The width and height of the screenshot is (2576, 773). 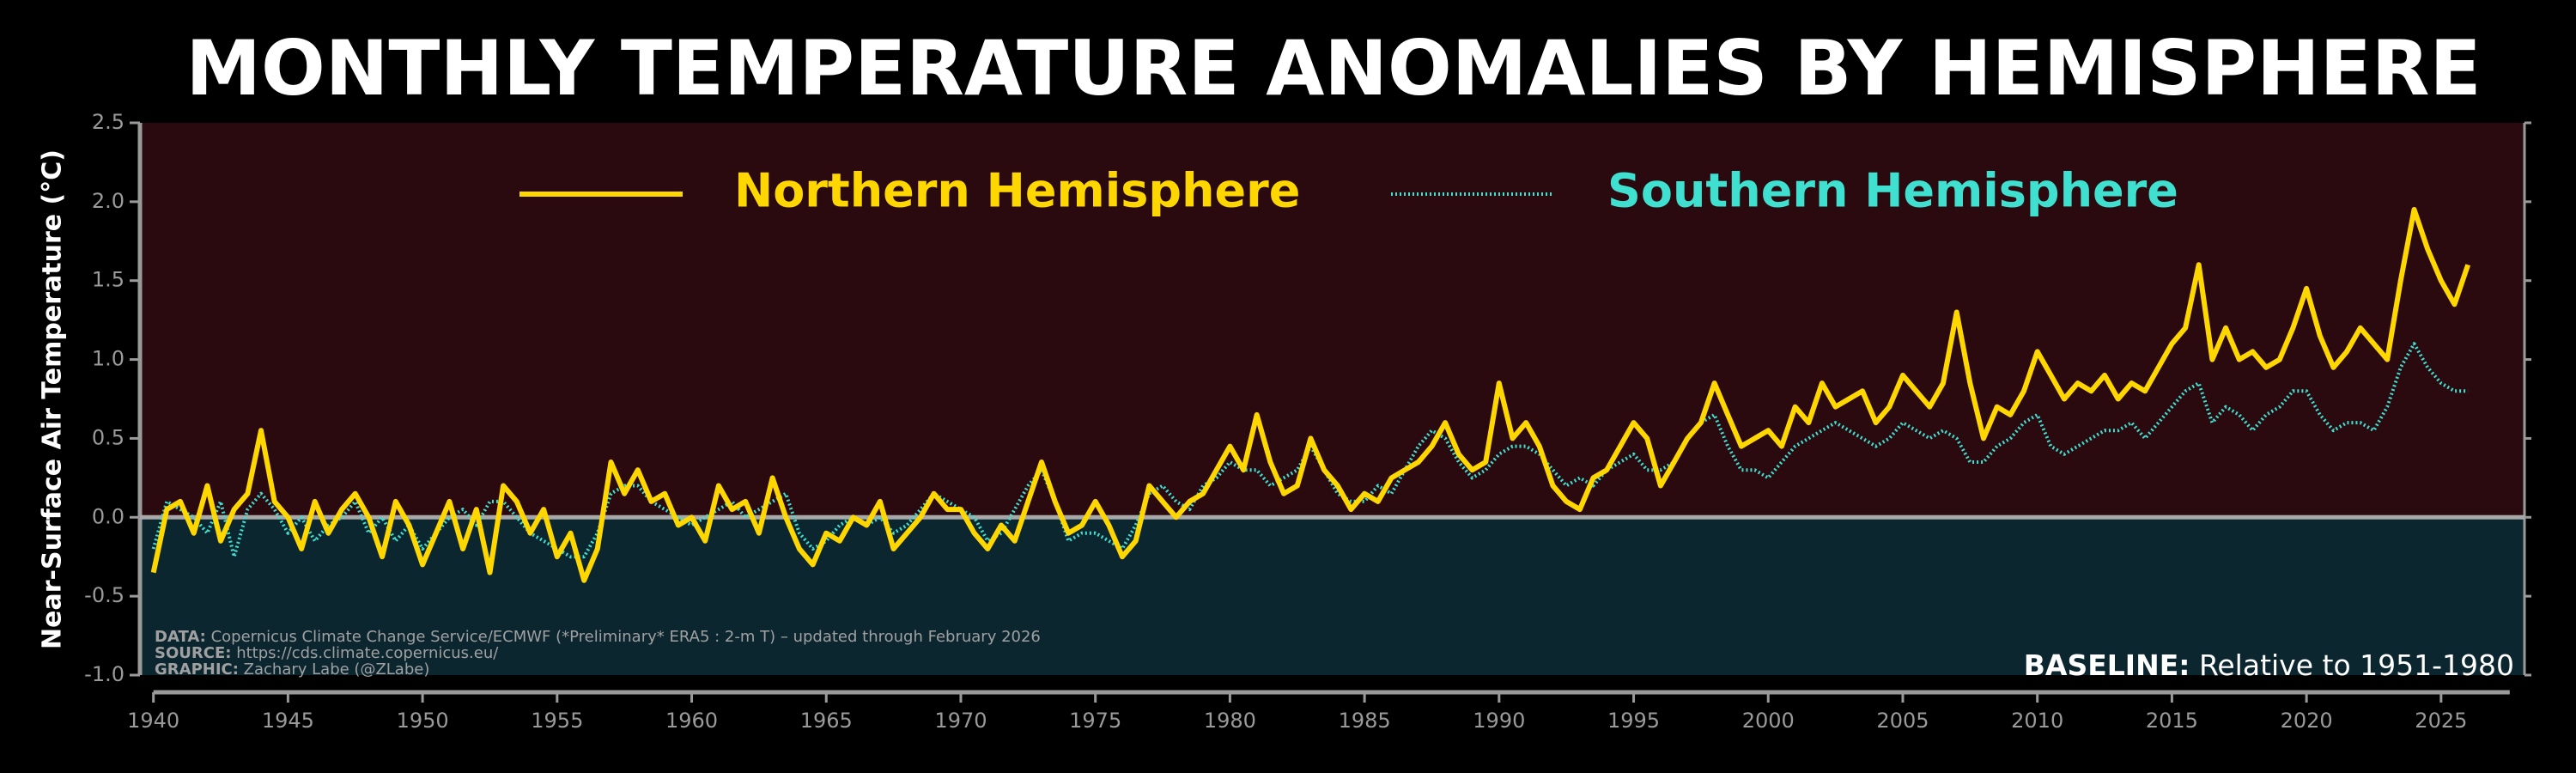 I want to click on x-tick-label: 2015, so click(x=2172, y=721).